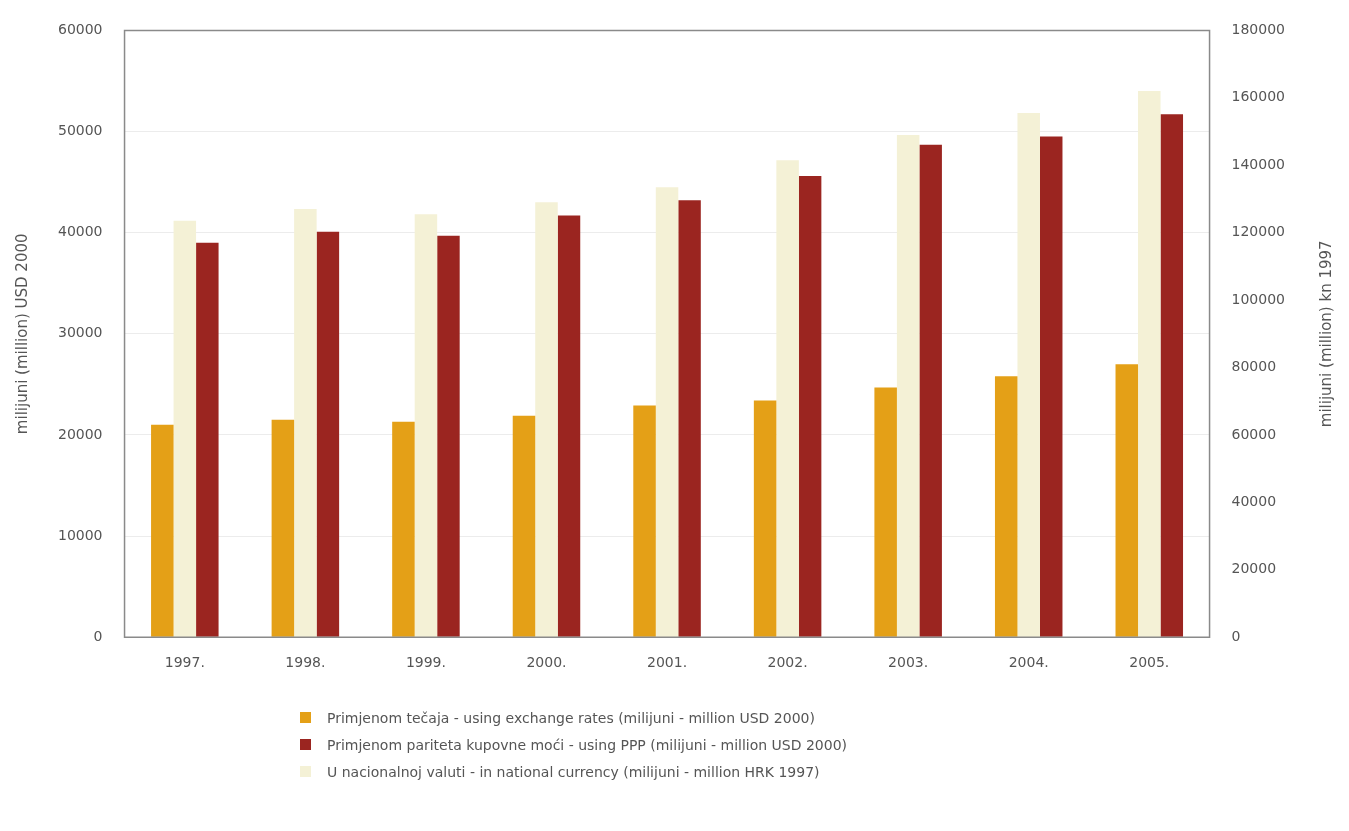  What do you see at coordinates (571, 717) in the screenshot?
I see `legend-label: Primjenom tečaja - using exchange rates (milijuni - million USD 2000)` at bounding box center [571, 717].